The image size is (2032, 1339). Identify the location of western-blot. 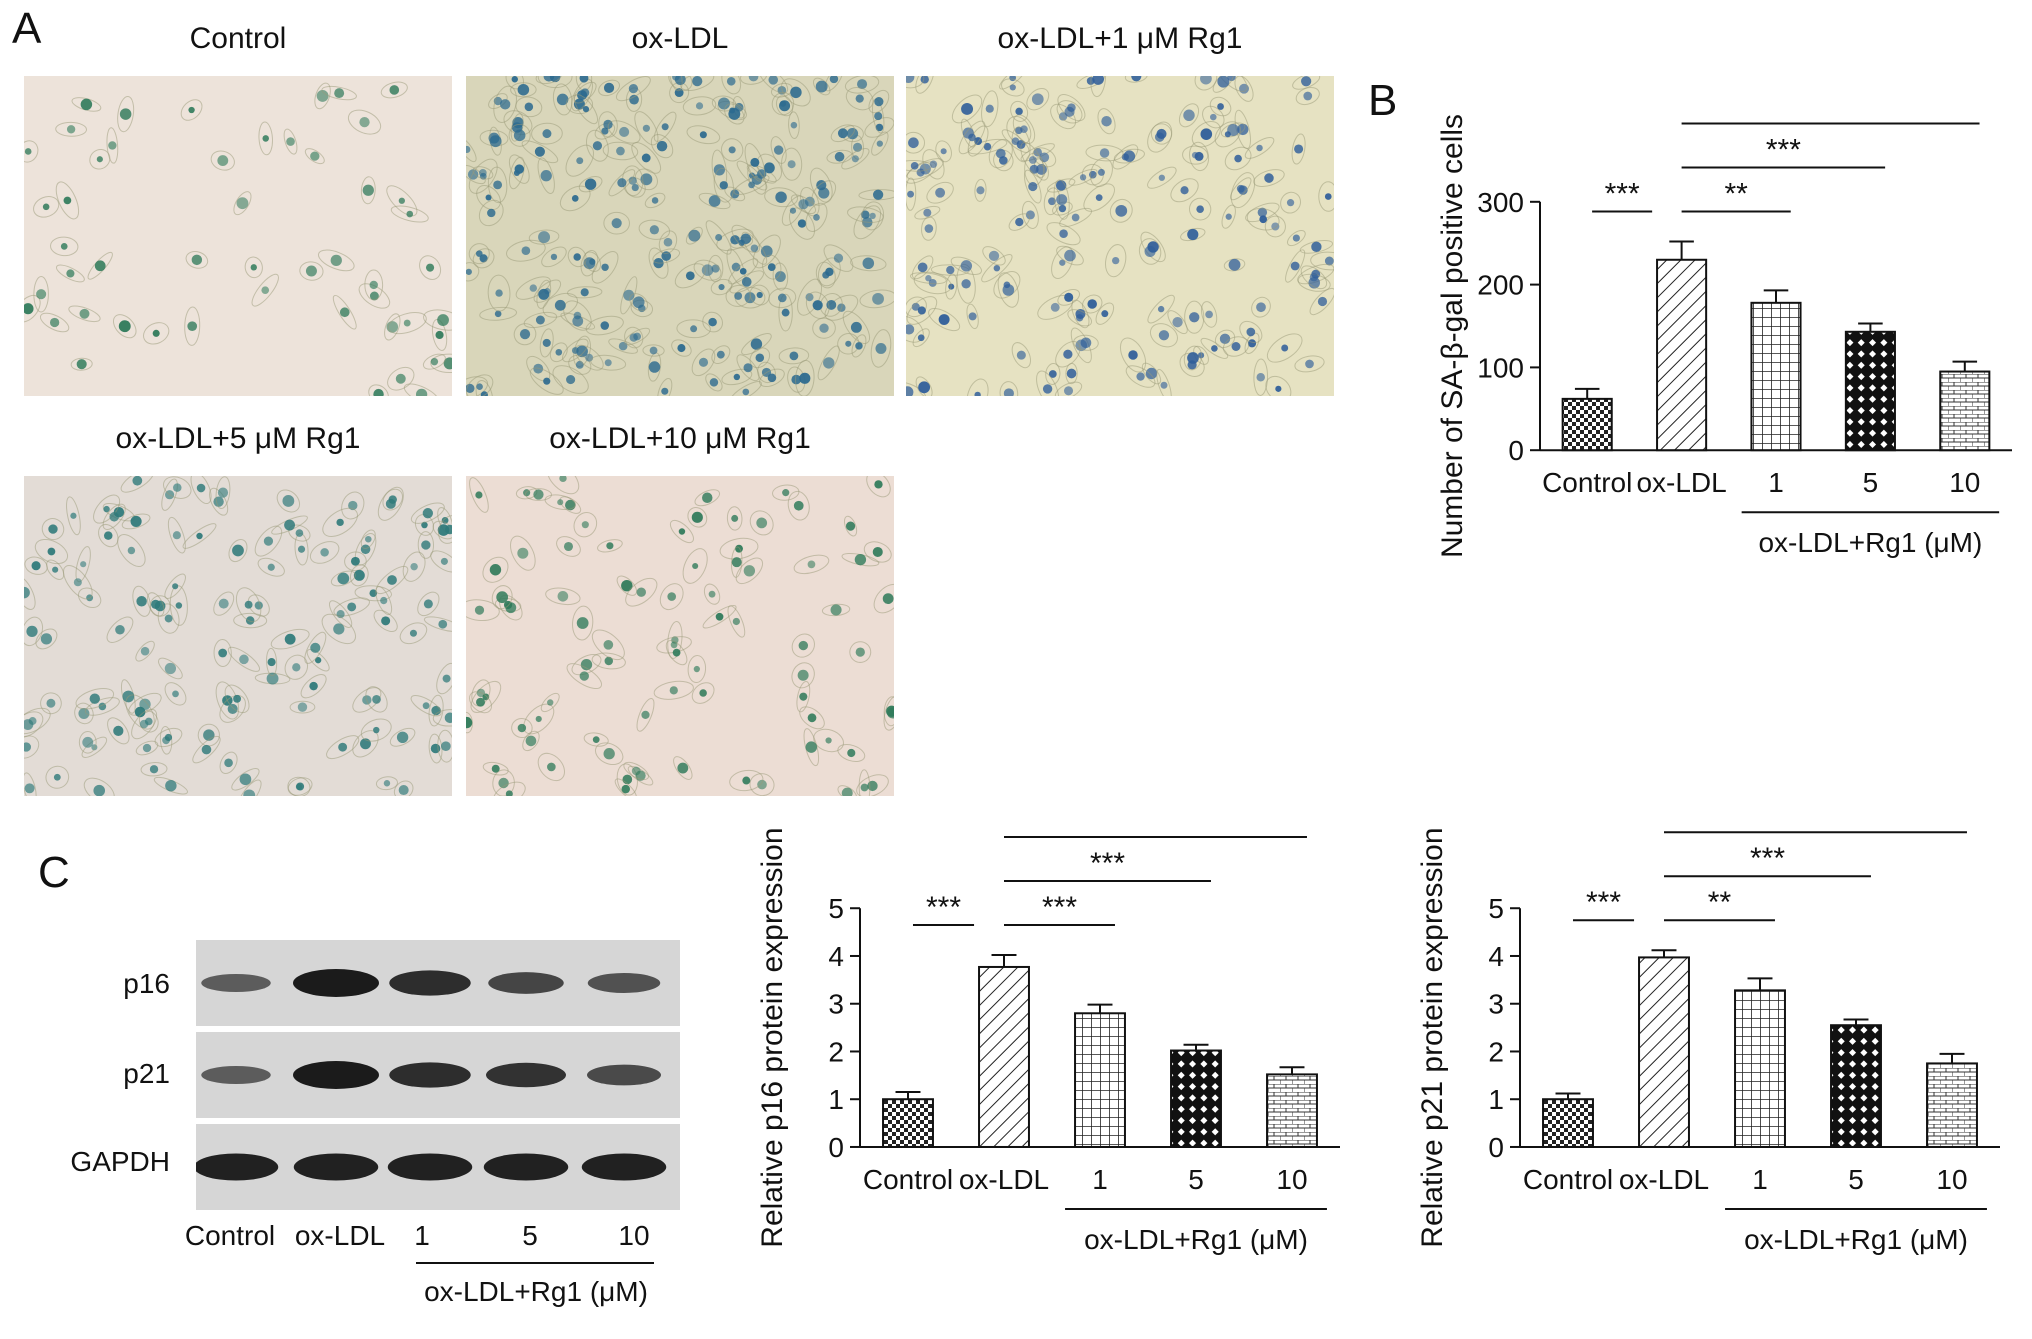
(438, 1075).